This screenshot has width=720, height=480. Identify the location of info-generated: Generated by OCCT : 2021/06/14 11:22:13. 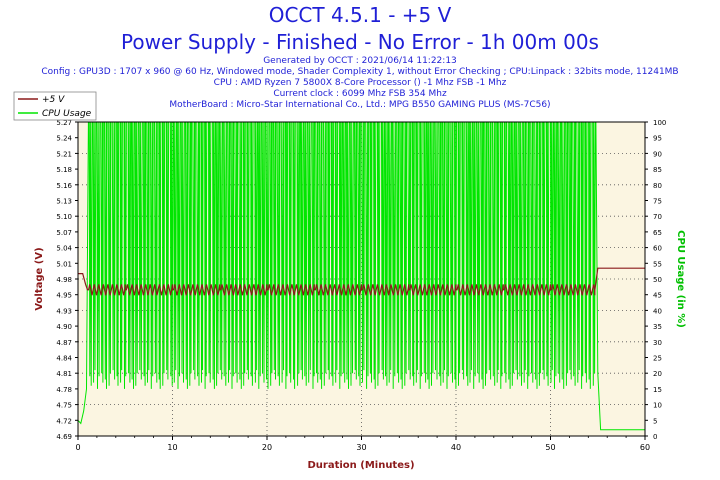
(360, 61).